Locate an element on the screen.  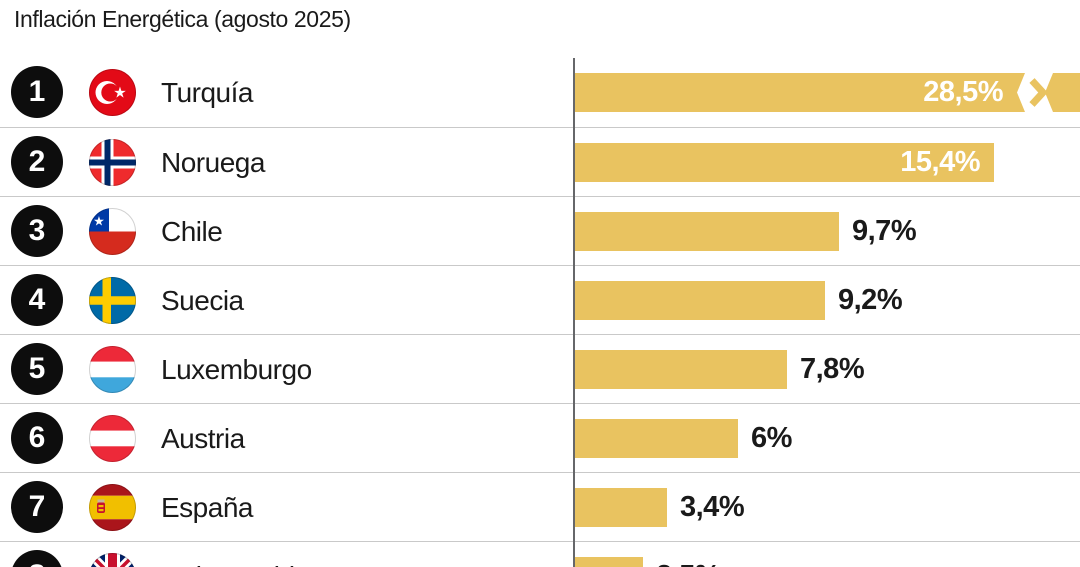
rank-badge: 5 is located at coordinates (37, 369).